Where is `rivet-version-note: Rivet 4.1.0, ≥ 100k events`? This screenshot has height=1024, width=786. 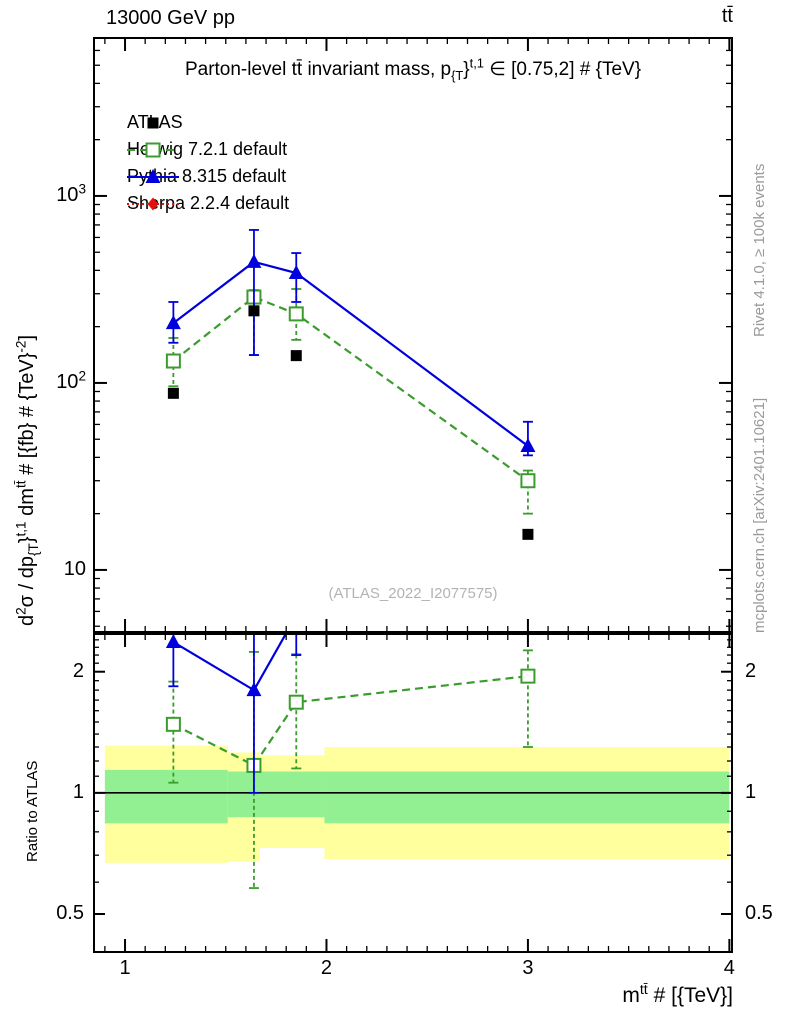 rivet-version-note: Rivet 4.1.0, ≥ 100k events is located at coordinates (759, 250).